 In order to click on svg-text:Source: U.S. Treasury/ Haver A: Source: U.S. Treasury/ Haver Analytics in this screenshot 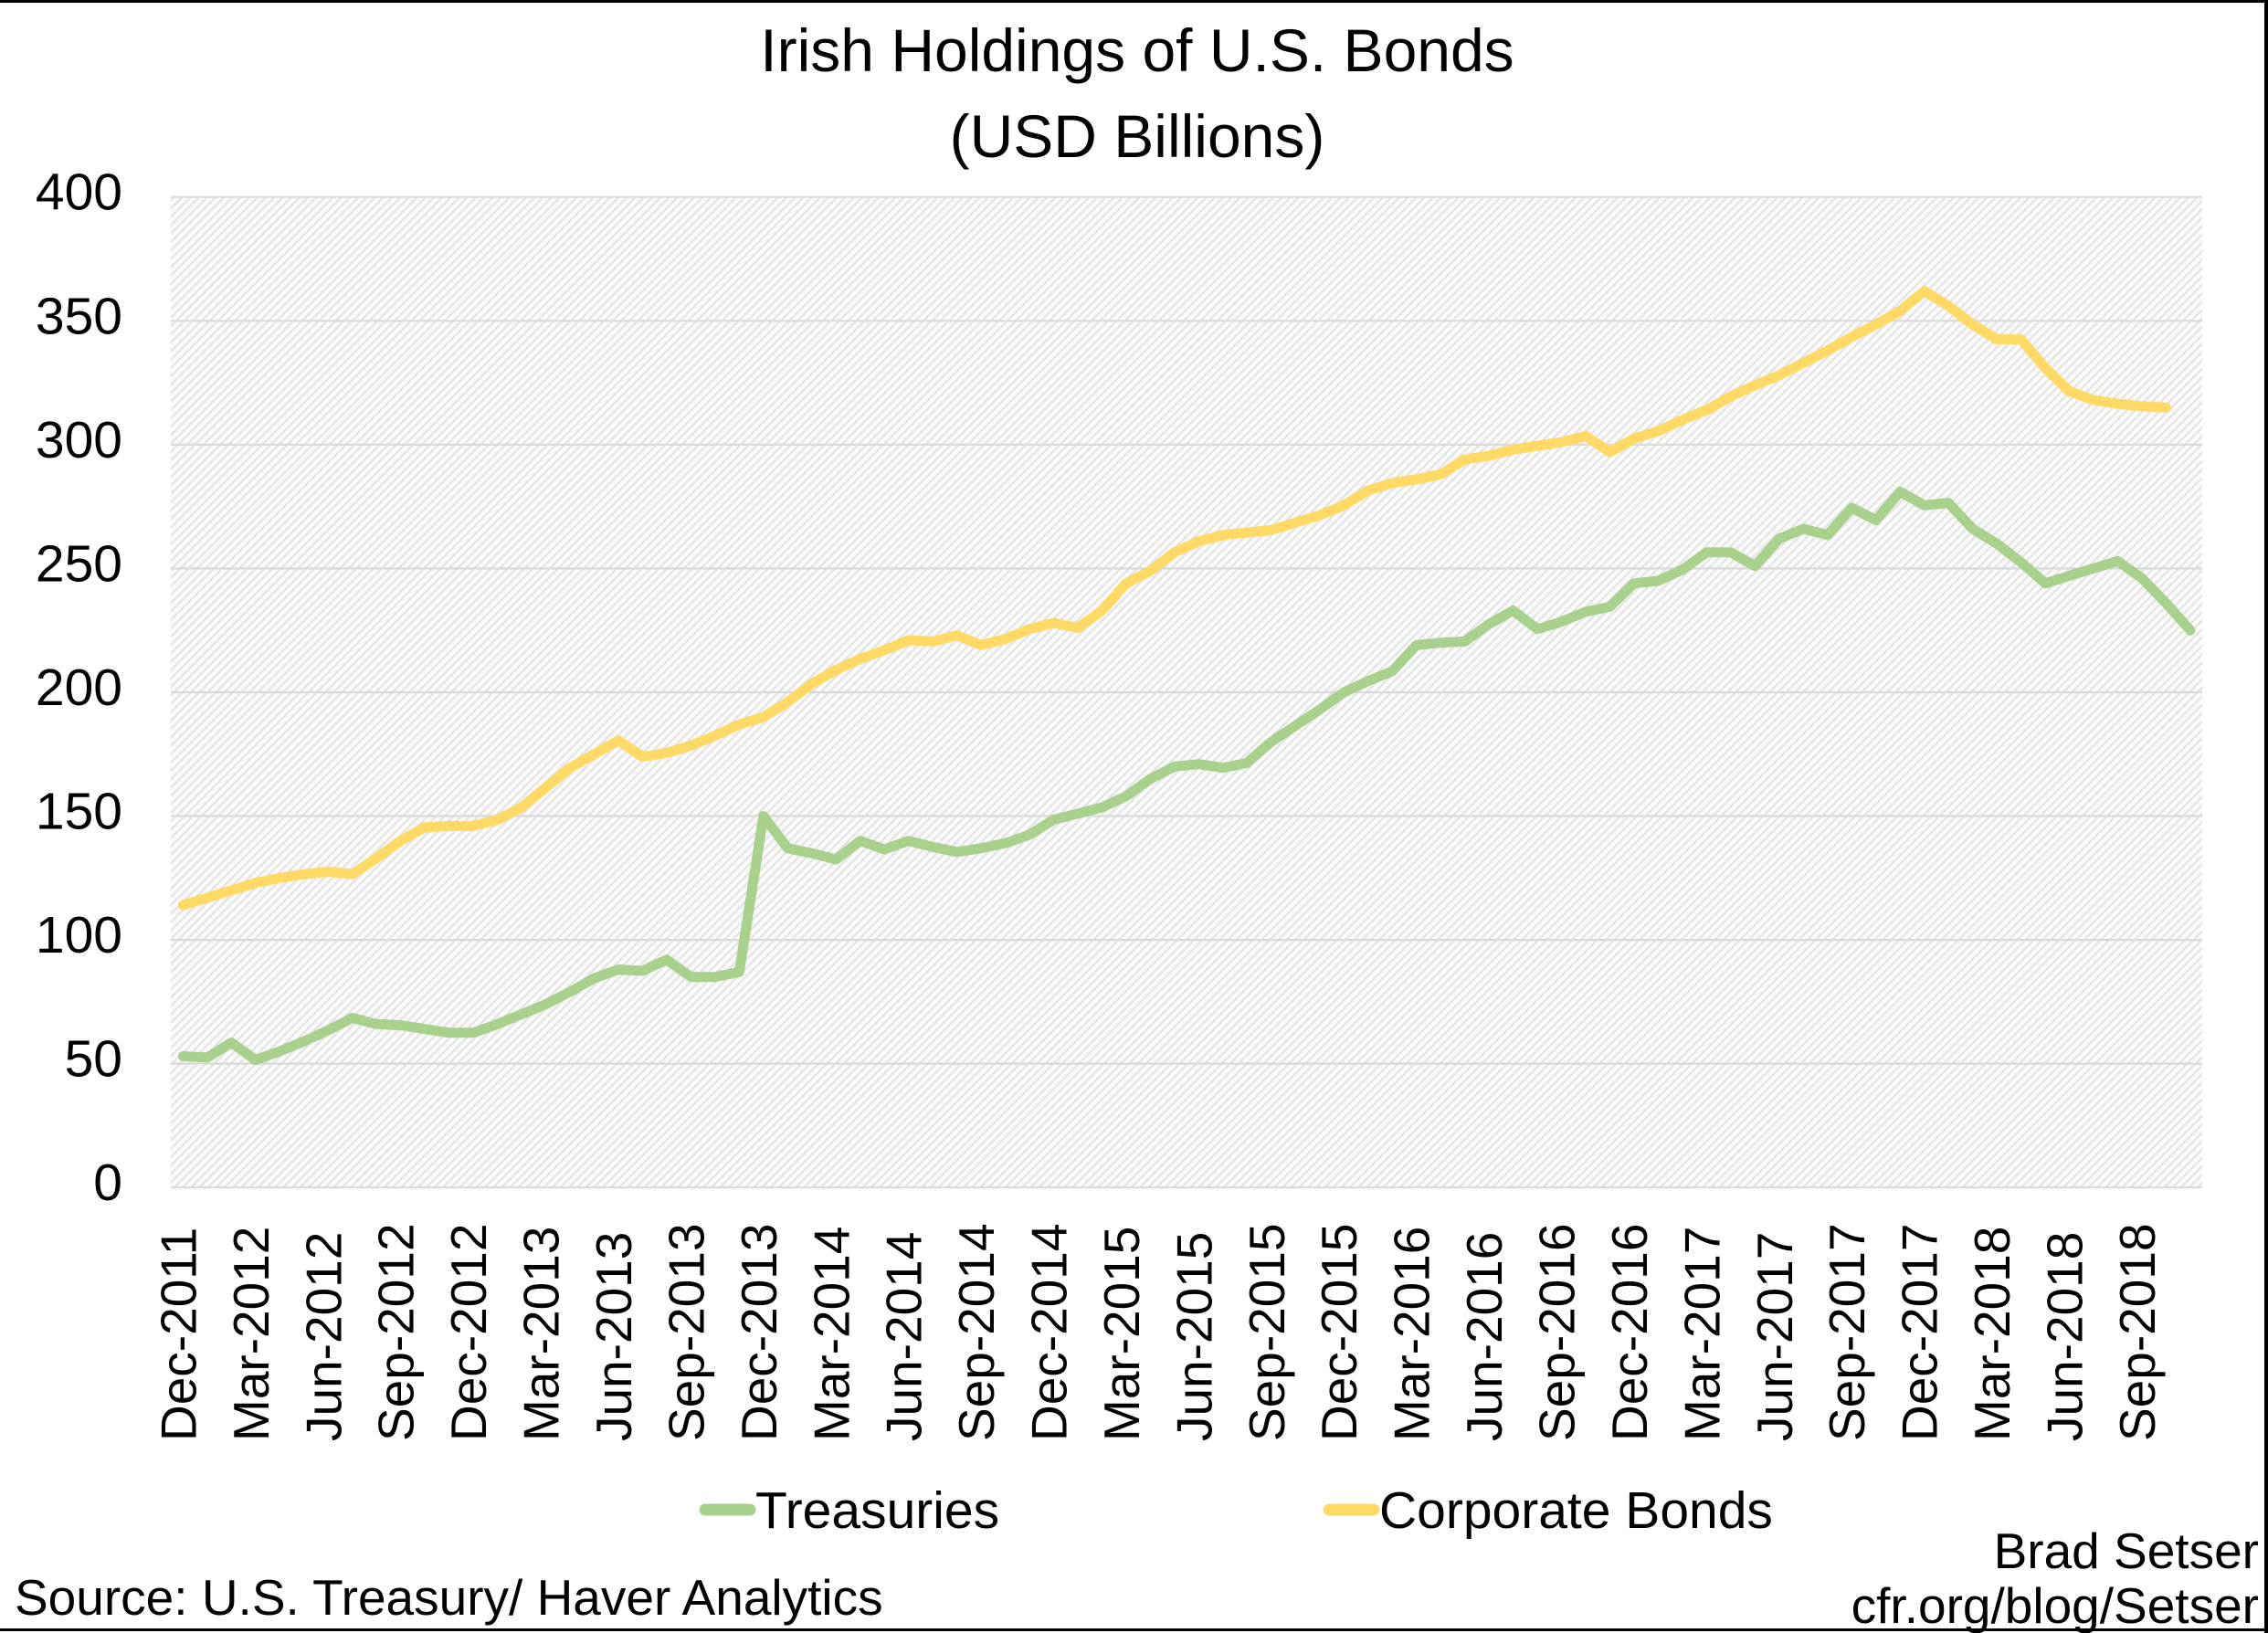, I will do `click(449, 1597)`.